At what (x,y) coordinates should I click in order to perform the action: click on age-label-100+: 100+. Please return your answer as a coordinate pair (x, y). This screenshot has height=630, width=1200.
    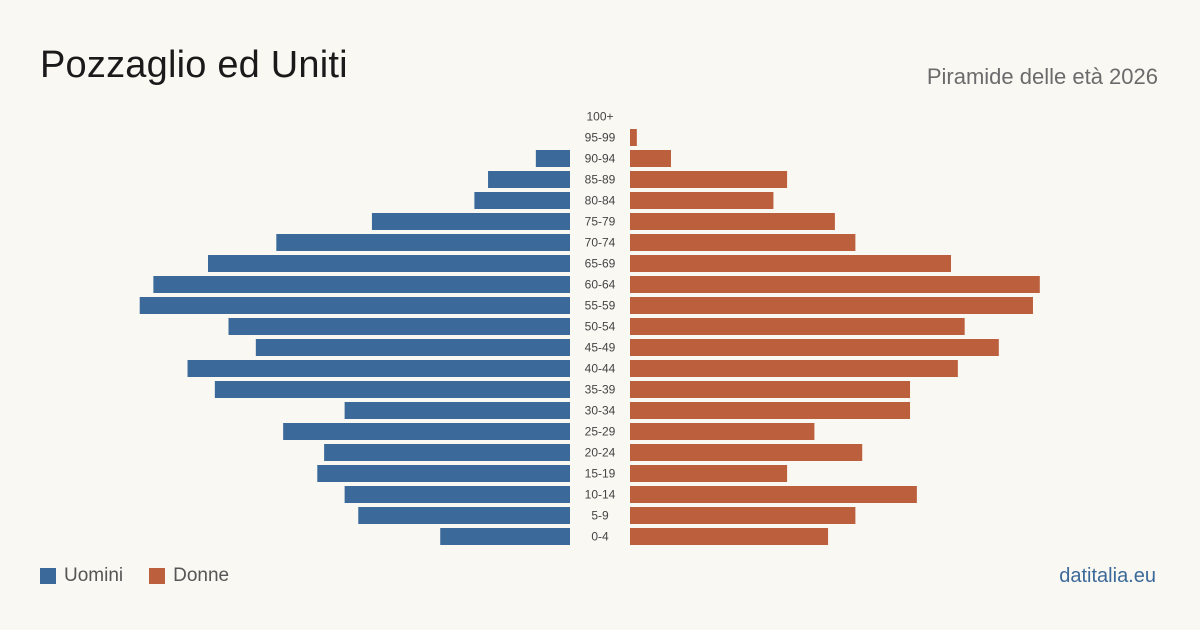
    Looking at the image, I should click on (599, 117).